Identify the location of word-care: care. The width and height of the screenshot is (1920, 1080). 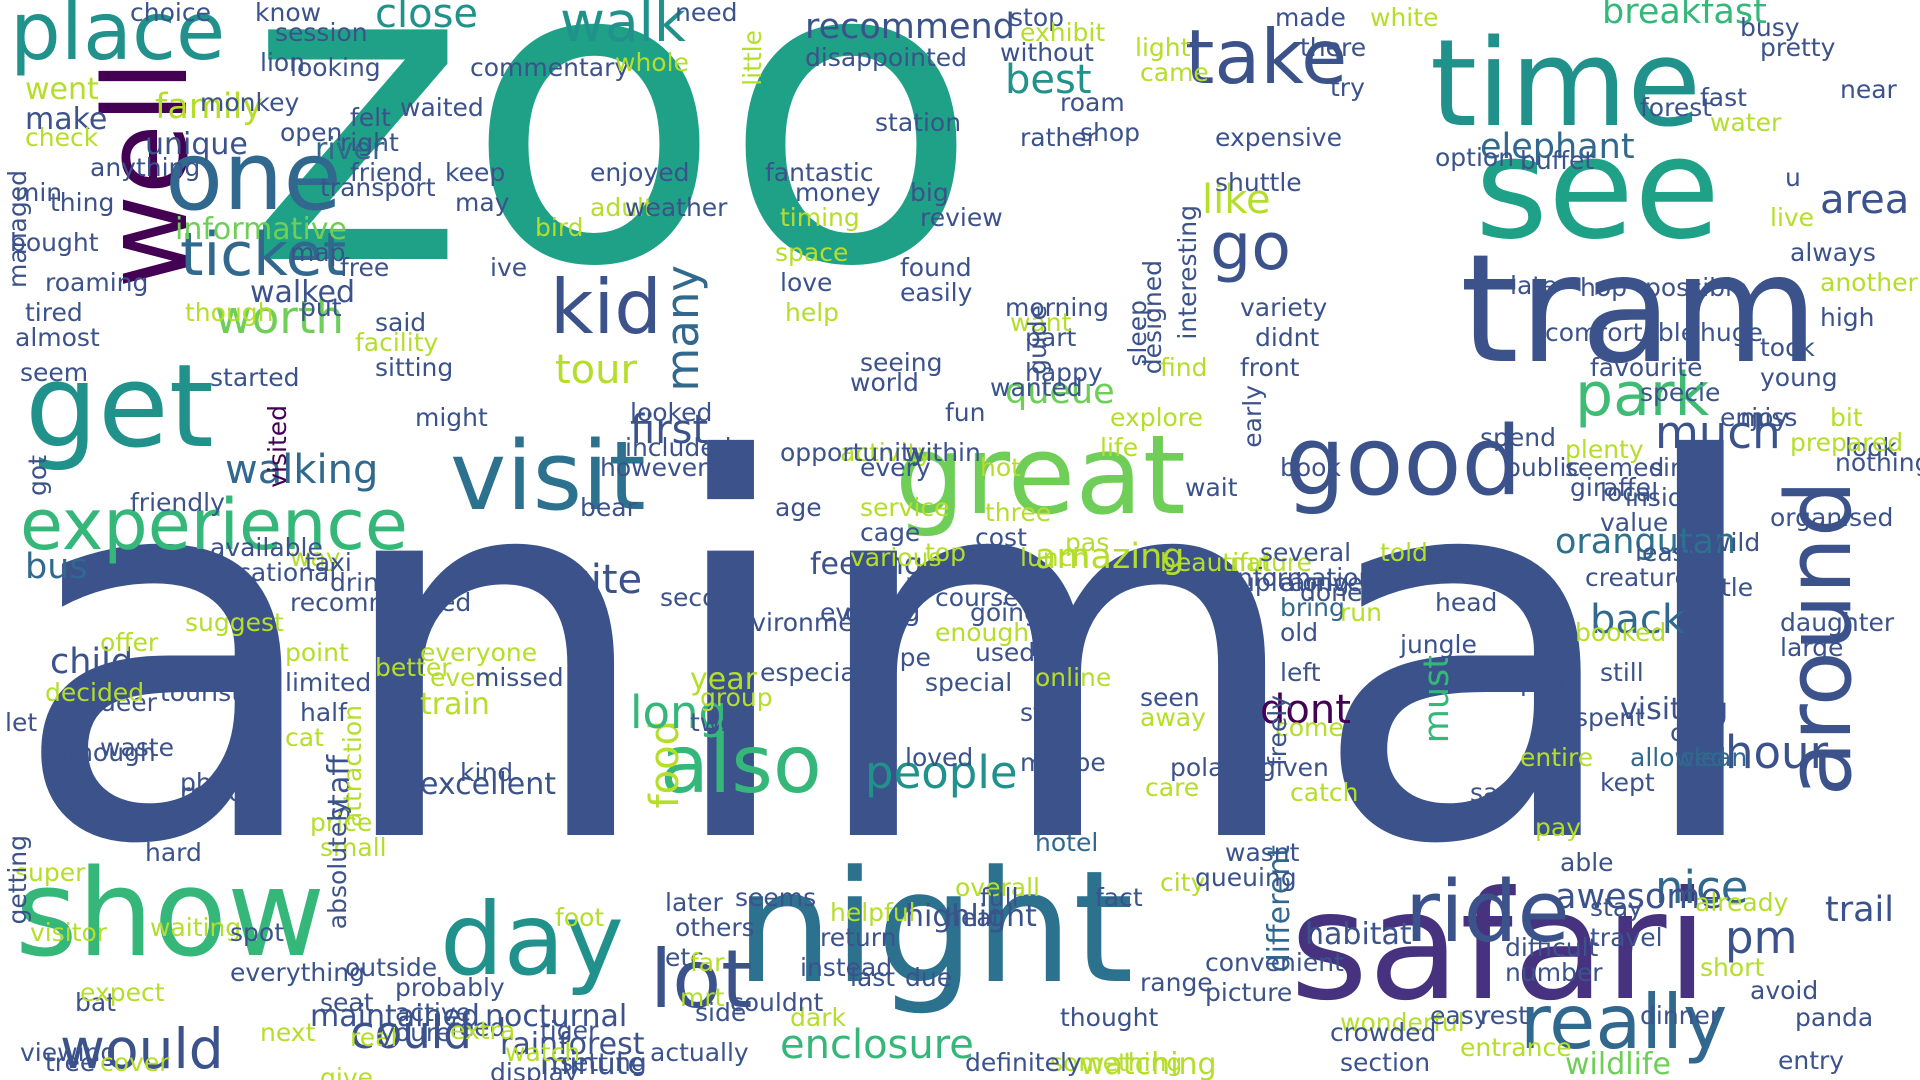
(1172, 787).